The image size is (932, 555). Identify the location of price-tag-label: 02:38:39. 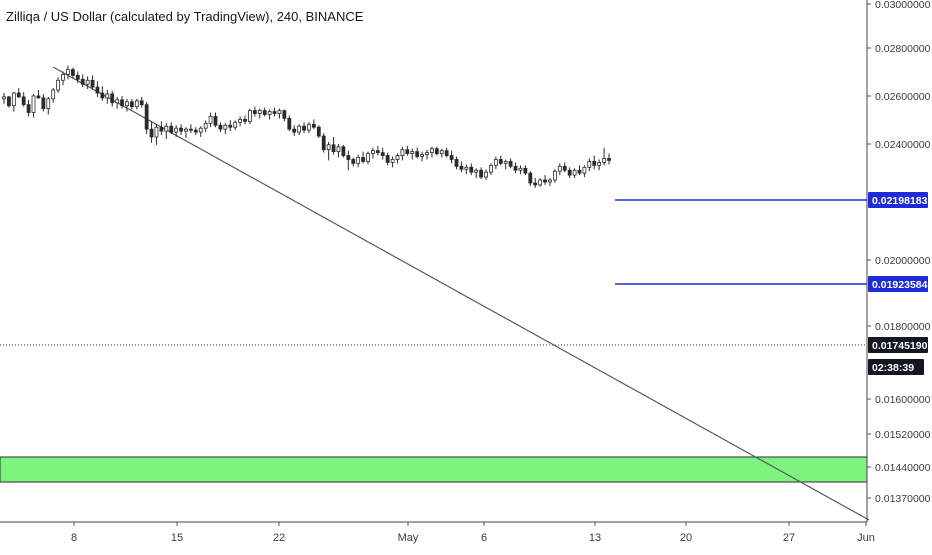
(893, 368).